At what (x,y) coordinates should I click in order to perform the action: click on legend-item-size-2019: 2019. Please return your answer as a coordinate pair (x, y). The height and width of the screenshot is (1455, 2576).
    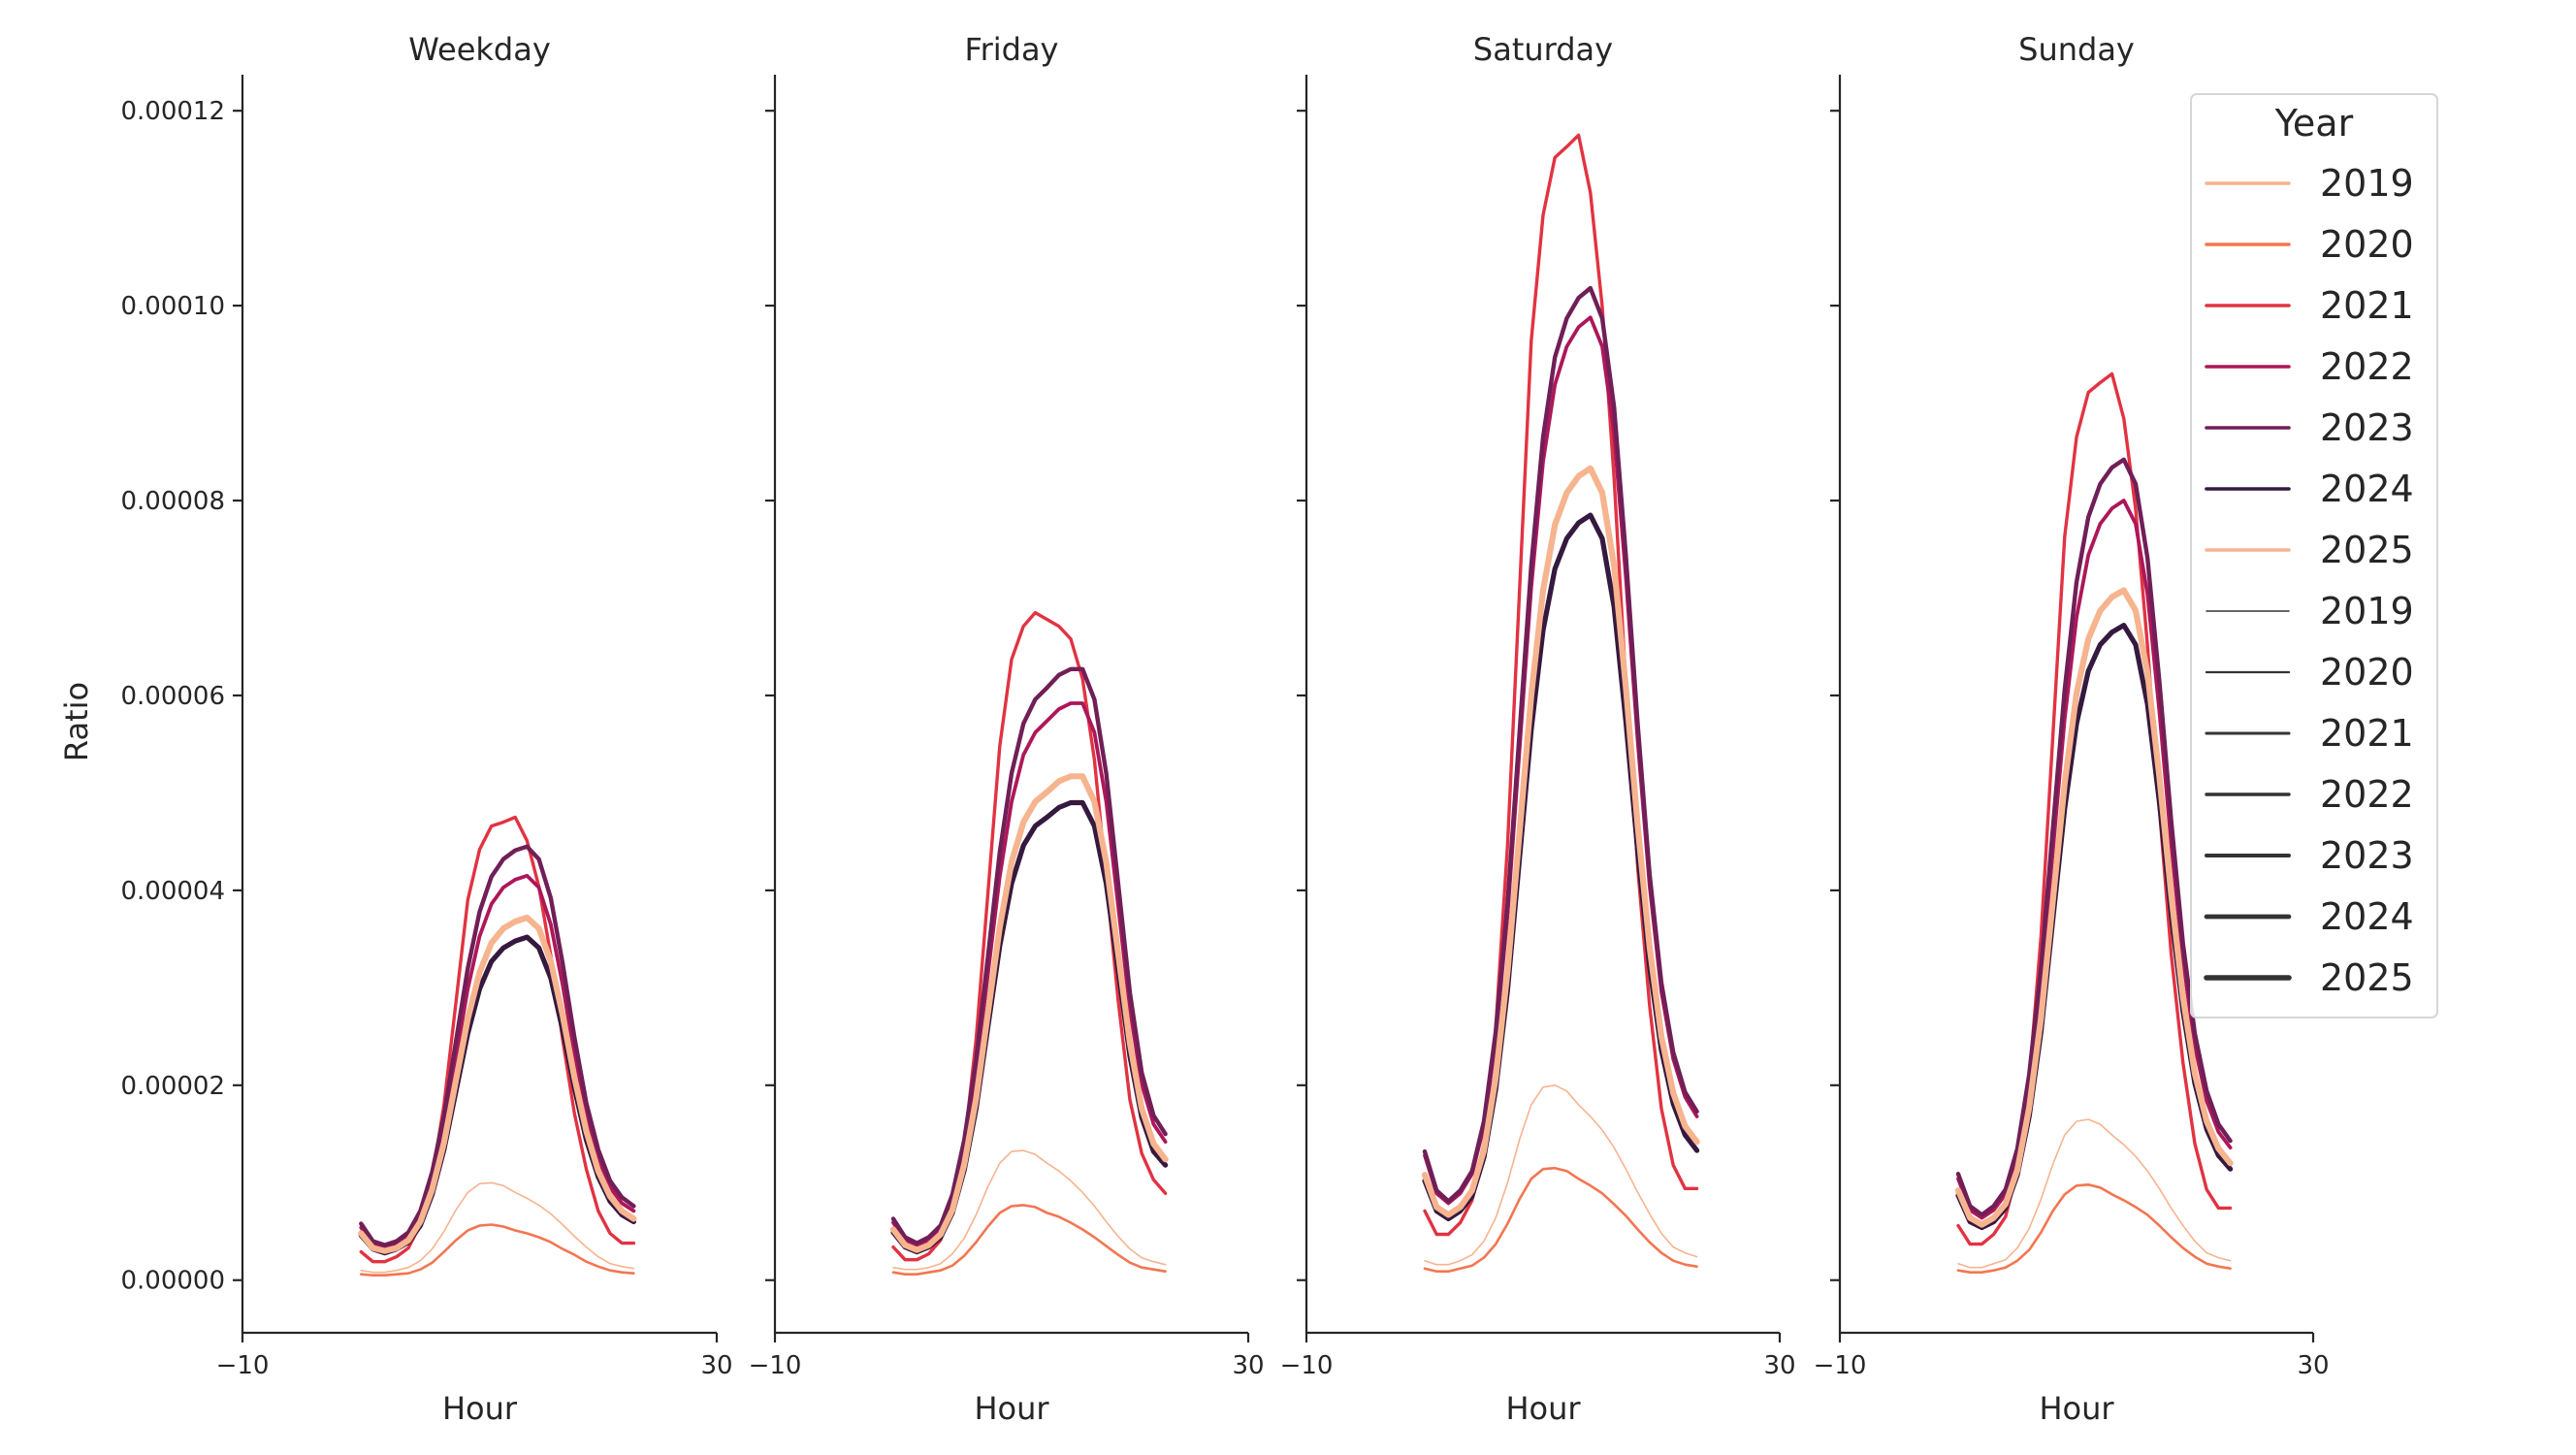
    Looking at the image, I should click on (2310, 611).